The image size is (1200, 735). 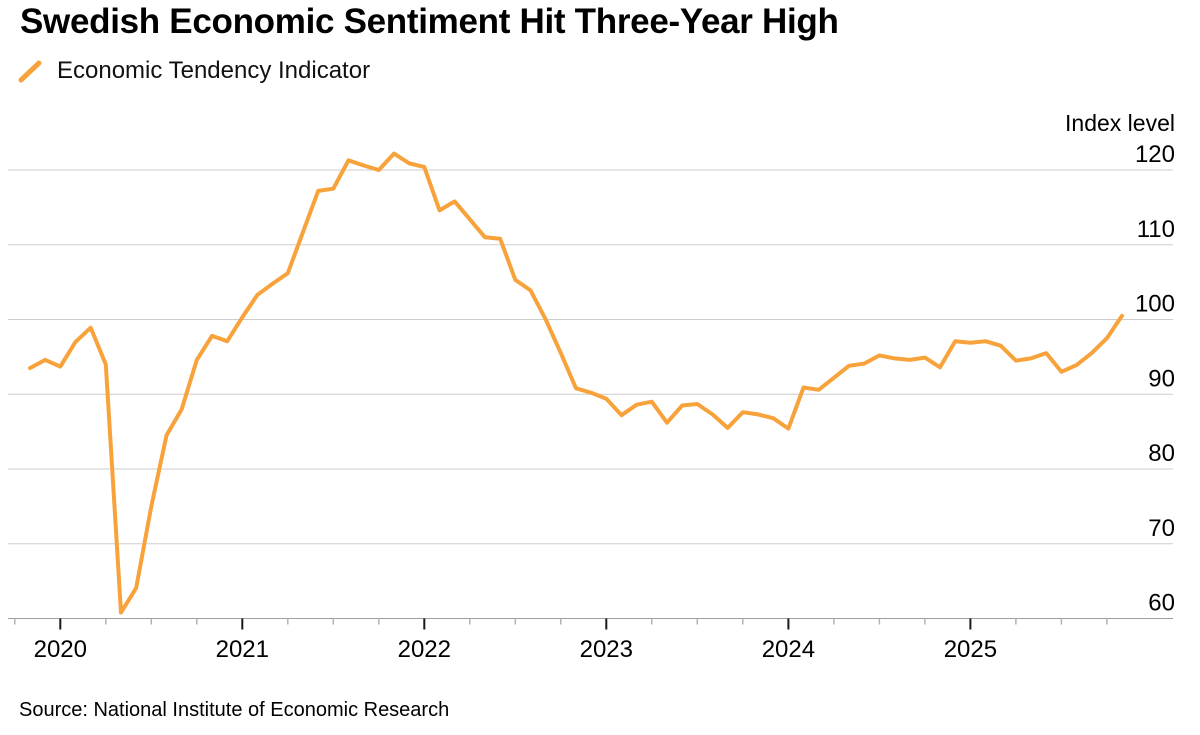 What do you see at coordinates (1161, 378) in the screenshot?
I see `y-tick-label: 90` at bounding box center [1161, 378].